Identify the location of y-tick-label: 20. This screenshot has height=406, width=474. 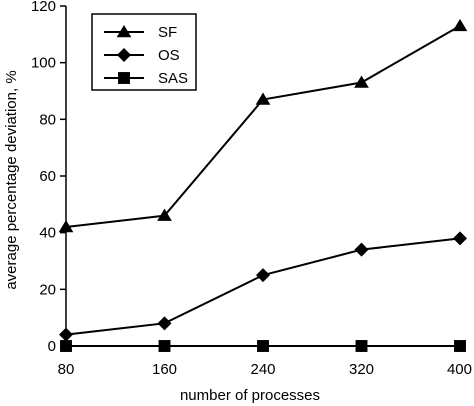
(47, 289).